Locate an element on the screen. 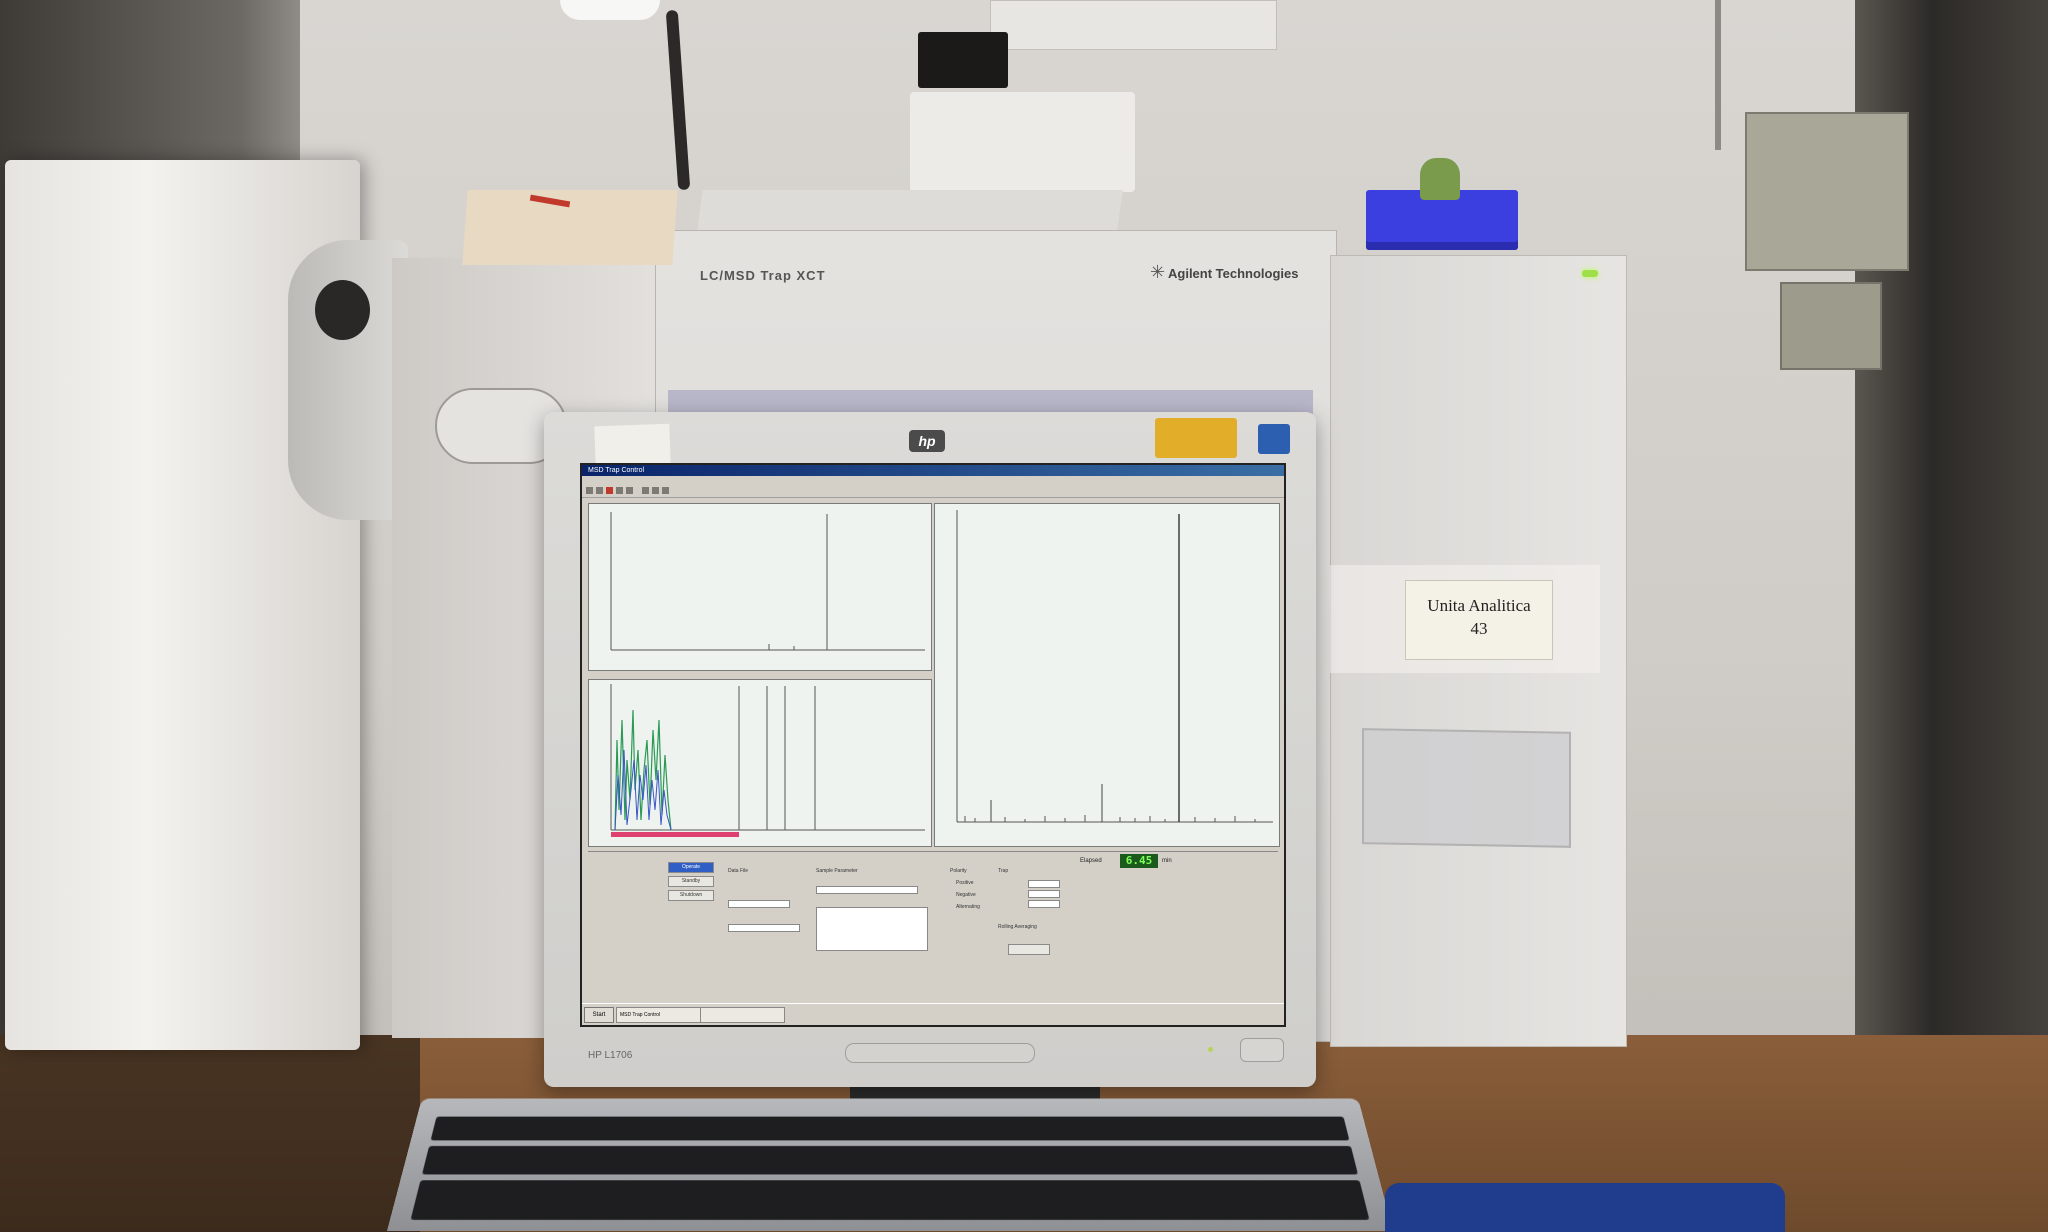  junction-box is located at coordinates (1827, 191).